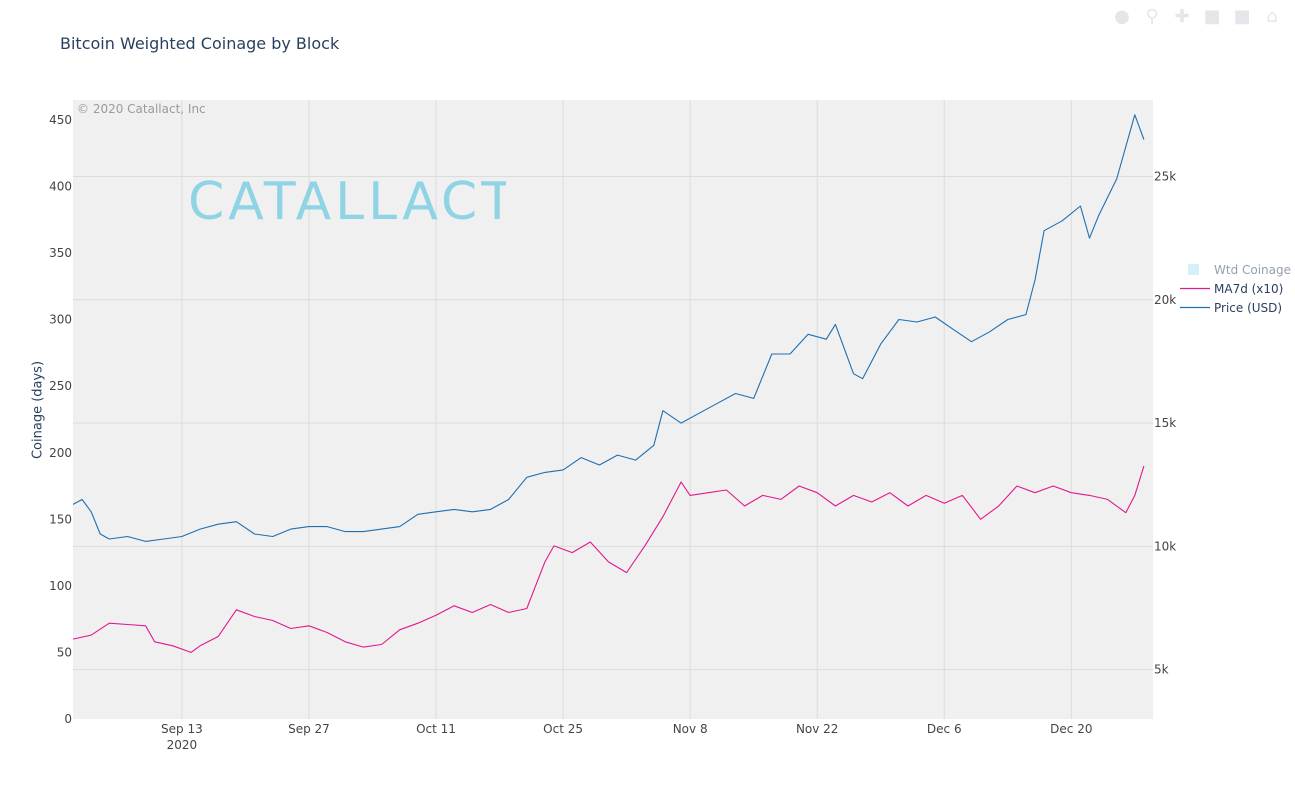 Image resolution: width=1295 pixels, height=792 pixels. I want to click on x-tick-label: Dec 6, so click(944, 729).